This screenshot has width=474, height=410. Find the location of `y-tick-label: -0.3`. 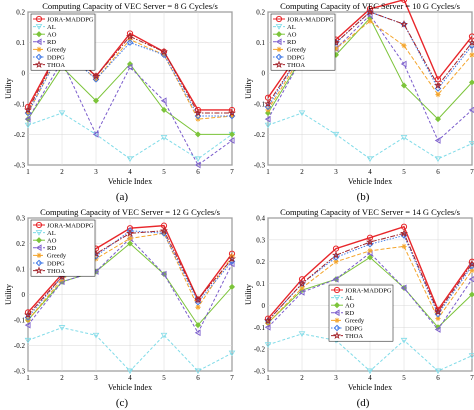

y-tick-label: -0.3 is located at coordinates (20, 372).